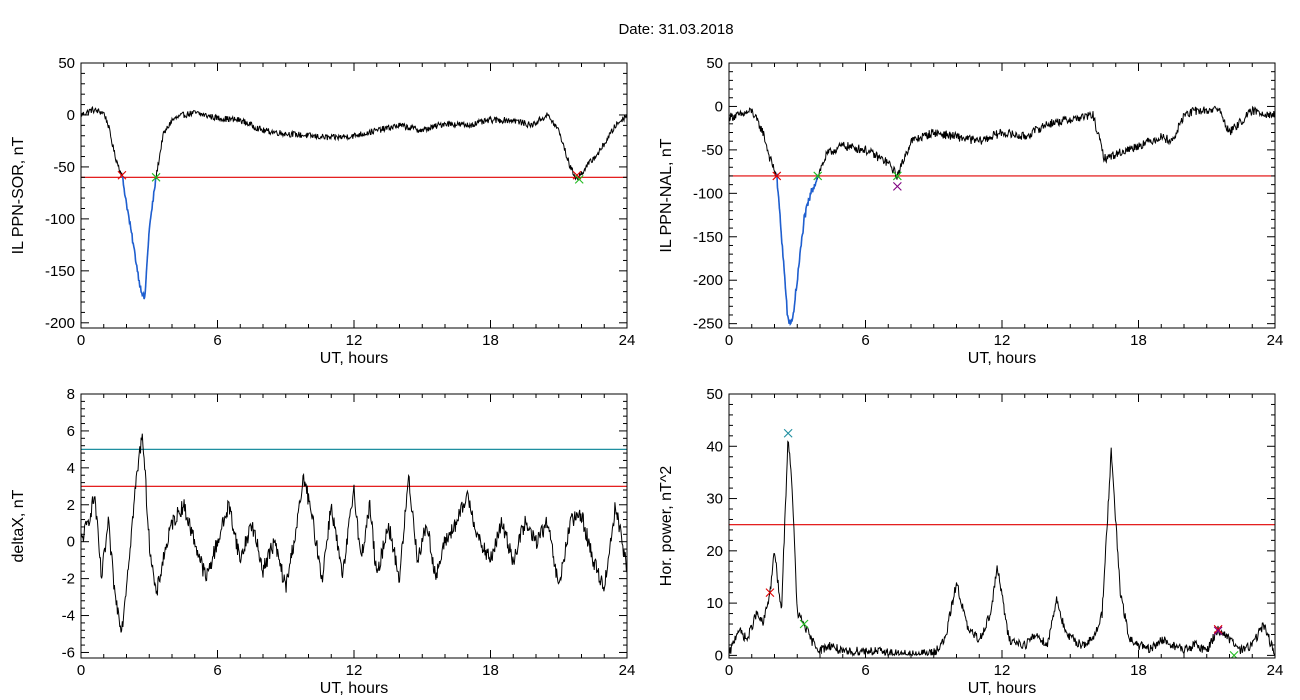  Describe the element at coordinates (71, 505) in the screenshot. I see `y-tick-label: 2` at that location.